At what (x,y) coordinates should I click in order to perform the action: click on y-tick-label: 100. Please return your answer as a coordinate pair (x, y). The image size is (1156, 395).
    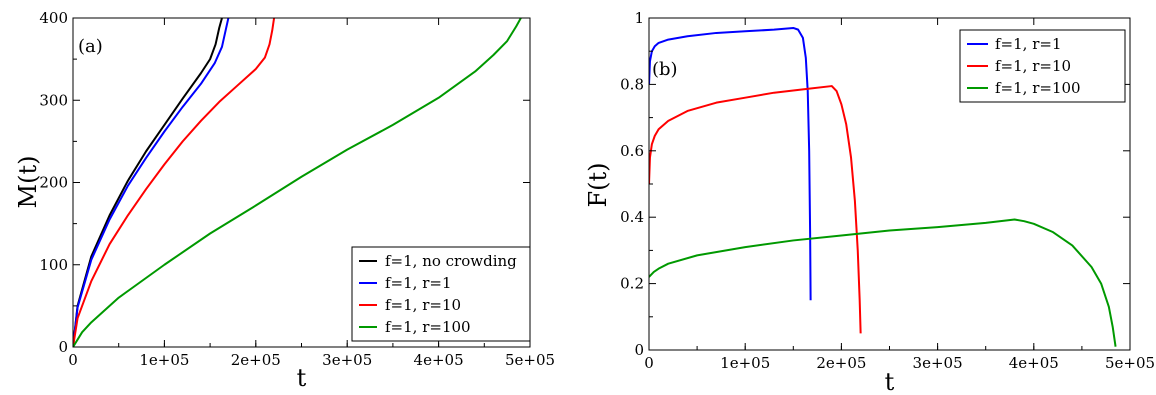
    Looking at the image, I should click on (53, 265).